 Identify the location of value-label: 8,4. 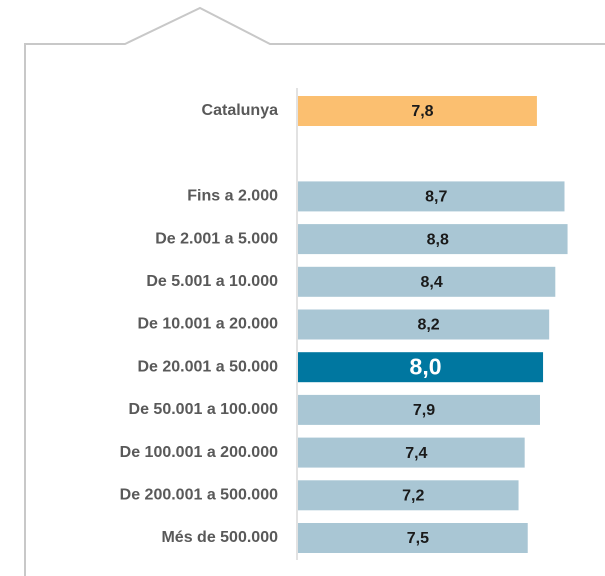
(432, 282).